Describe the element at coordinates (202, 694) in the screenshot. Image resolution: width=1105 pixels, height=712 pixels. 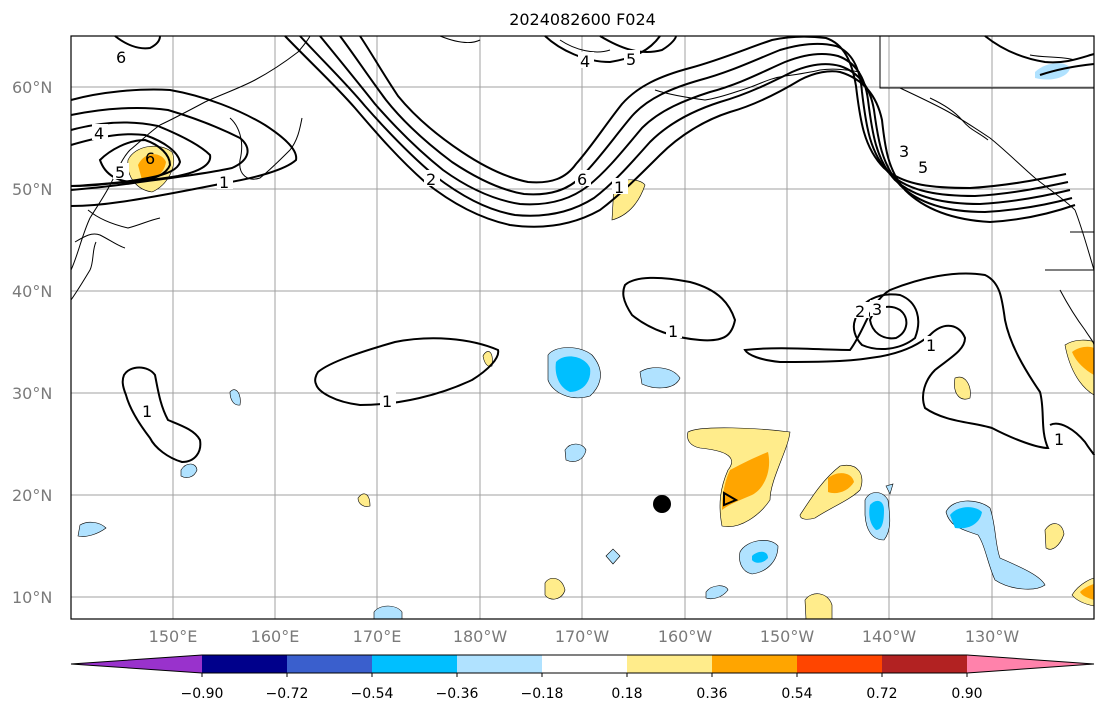
I see `colorbar-label: −0.90` at that location.